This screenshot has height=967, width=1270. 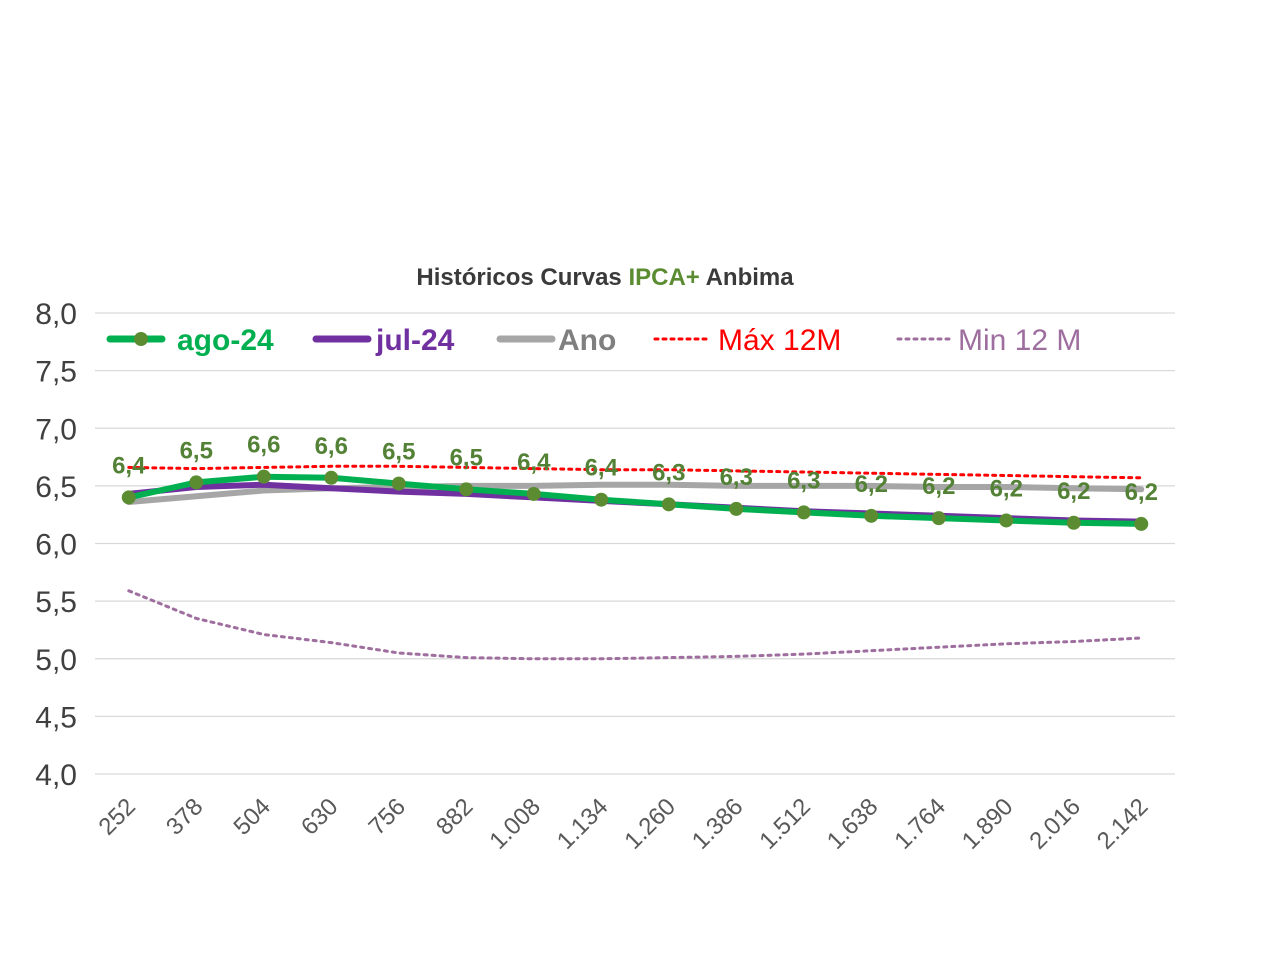 I want to click on x-tick-label: 1.512, so click(x=785, y=824).